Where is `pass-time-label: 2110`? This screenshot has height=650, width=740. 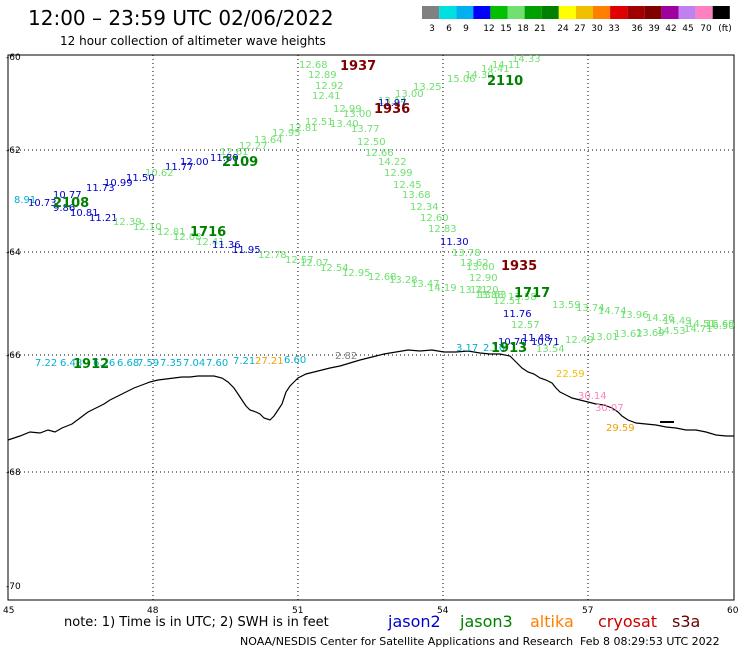 pass-time-label: 2110 is located at coordinates (505, 81).